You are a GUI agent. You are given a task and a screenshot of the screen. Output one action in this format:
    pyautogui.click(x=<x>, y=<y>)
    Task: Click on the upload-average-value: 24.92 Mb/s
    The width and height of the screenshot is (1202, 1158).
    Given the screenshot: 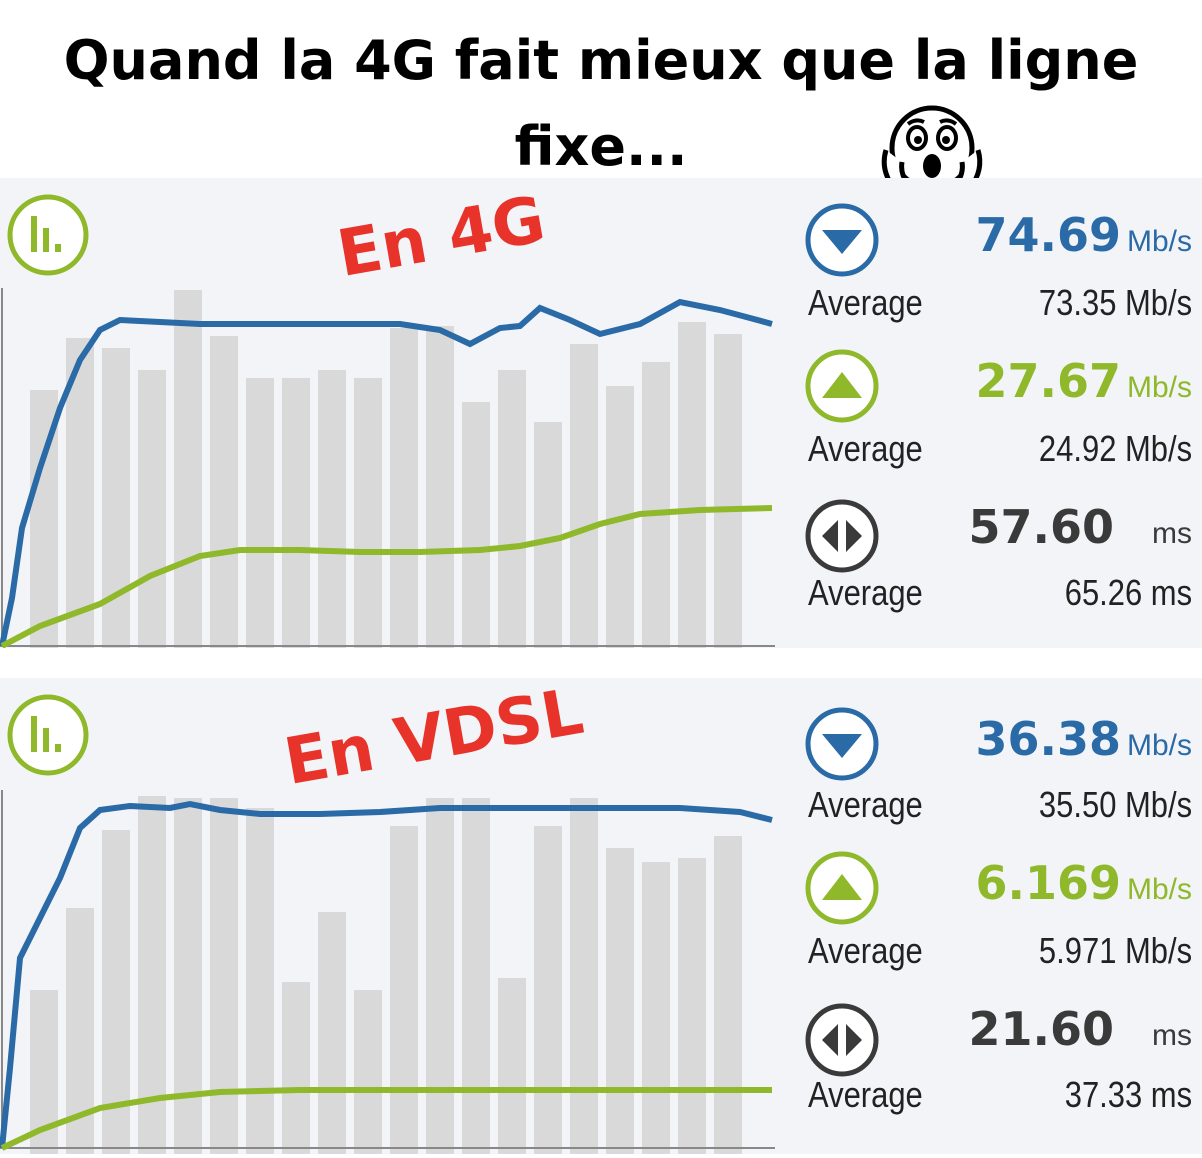 What is the action you would take?
    pyautogui.click(x=1115, y=448)
    